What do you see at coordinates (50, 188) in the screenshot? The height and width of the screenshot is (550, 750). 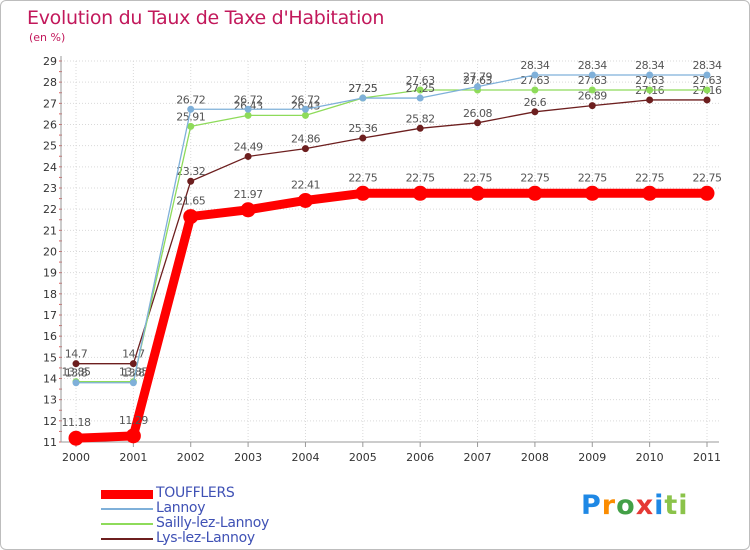 I see `y-tick-label: 23` at bounding box center [50, 188].